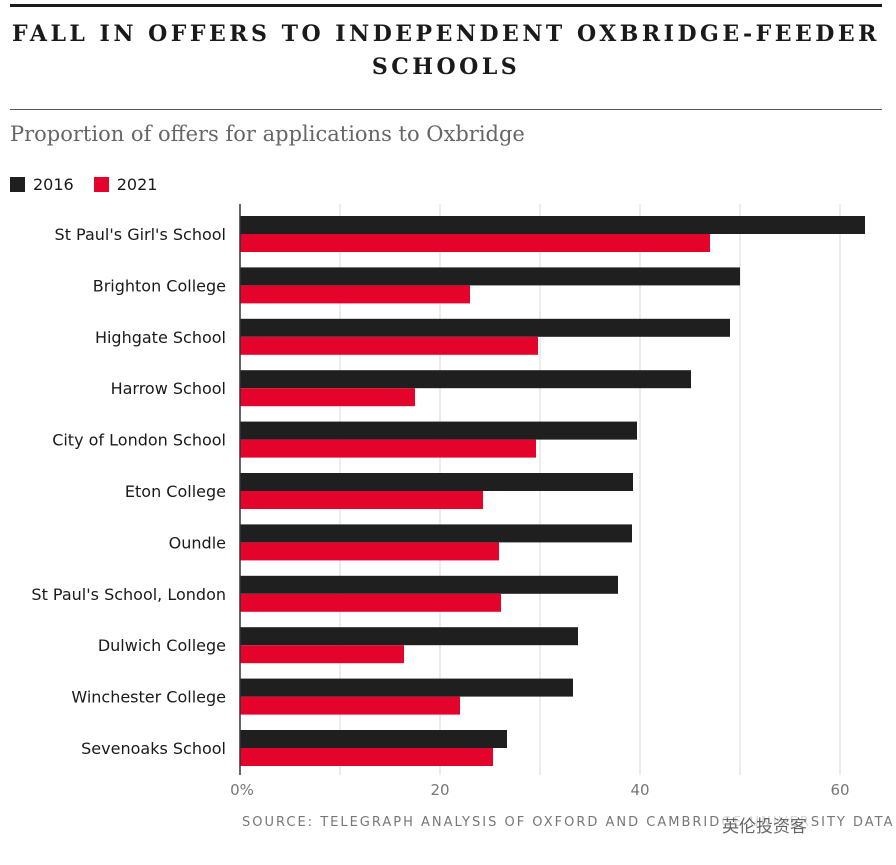  What do you see at coordinates (446, 5) in the screenshot?
I see `top-rule` at bounding box center [446, 5].